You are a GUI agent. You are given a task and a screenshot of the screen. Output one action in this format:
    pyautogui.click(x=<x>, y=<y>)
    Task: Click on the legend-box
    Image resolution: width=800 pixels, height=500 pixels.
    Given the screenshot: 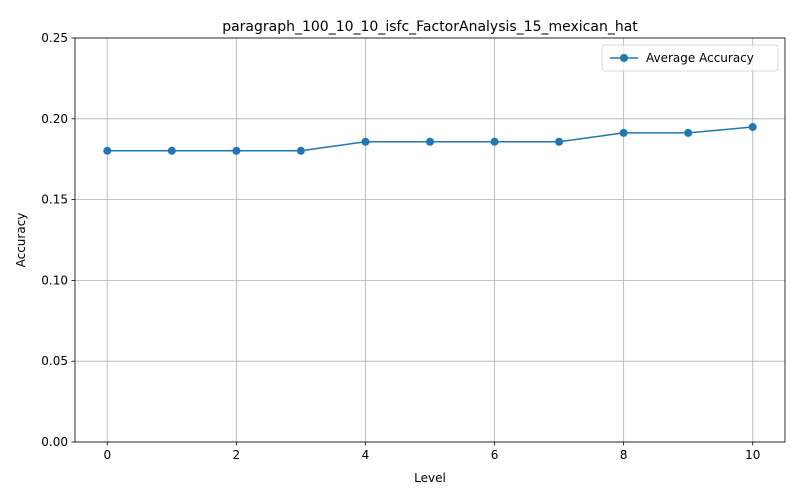 What is the action you would take?
    pyautogui.click(x=690, y=58)
    